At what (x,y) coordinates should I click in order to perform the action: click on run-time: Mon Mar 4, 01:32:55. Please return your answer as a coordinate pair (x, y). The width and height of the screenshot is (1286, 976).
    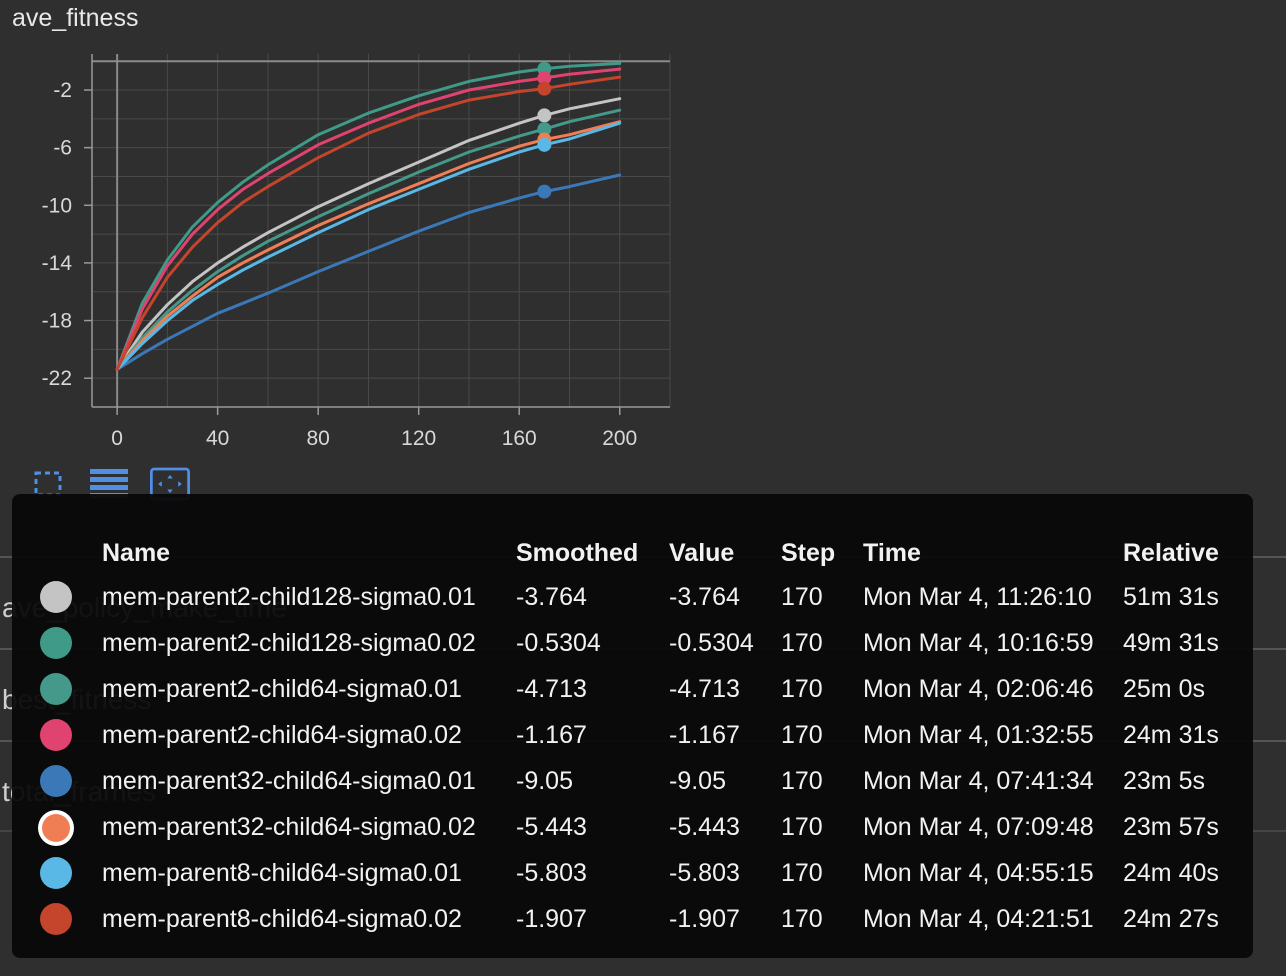
    Looking at the image, I should click on (978, 734).